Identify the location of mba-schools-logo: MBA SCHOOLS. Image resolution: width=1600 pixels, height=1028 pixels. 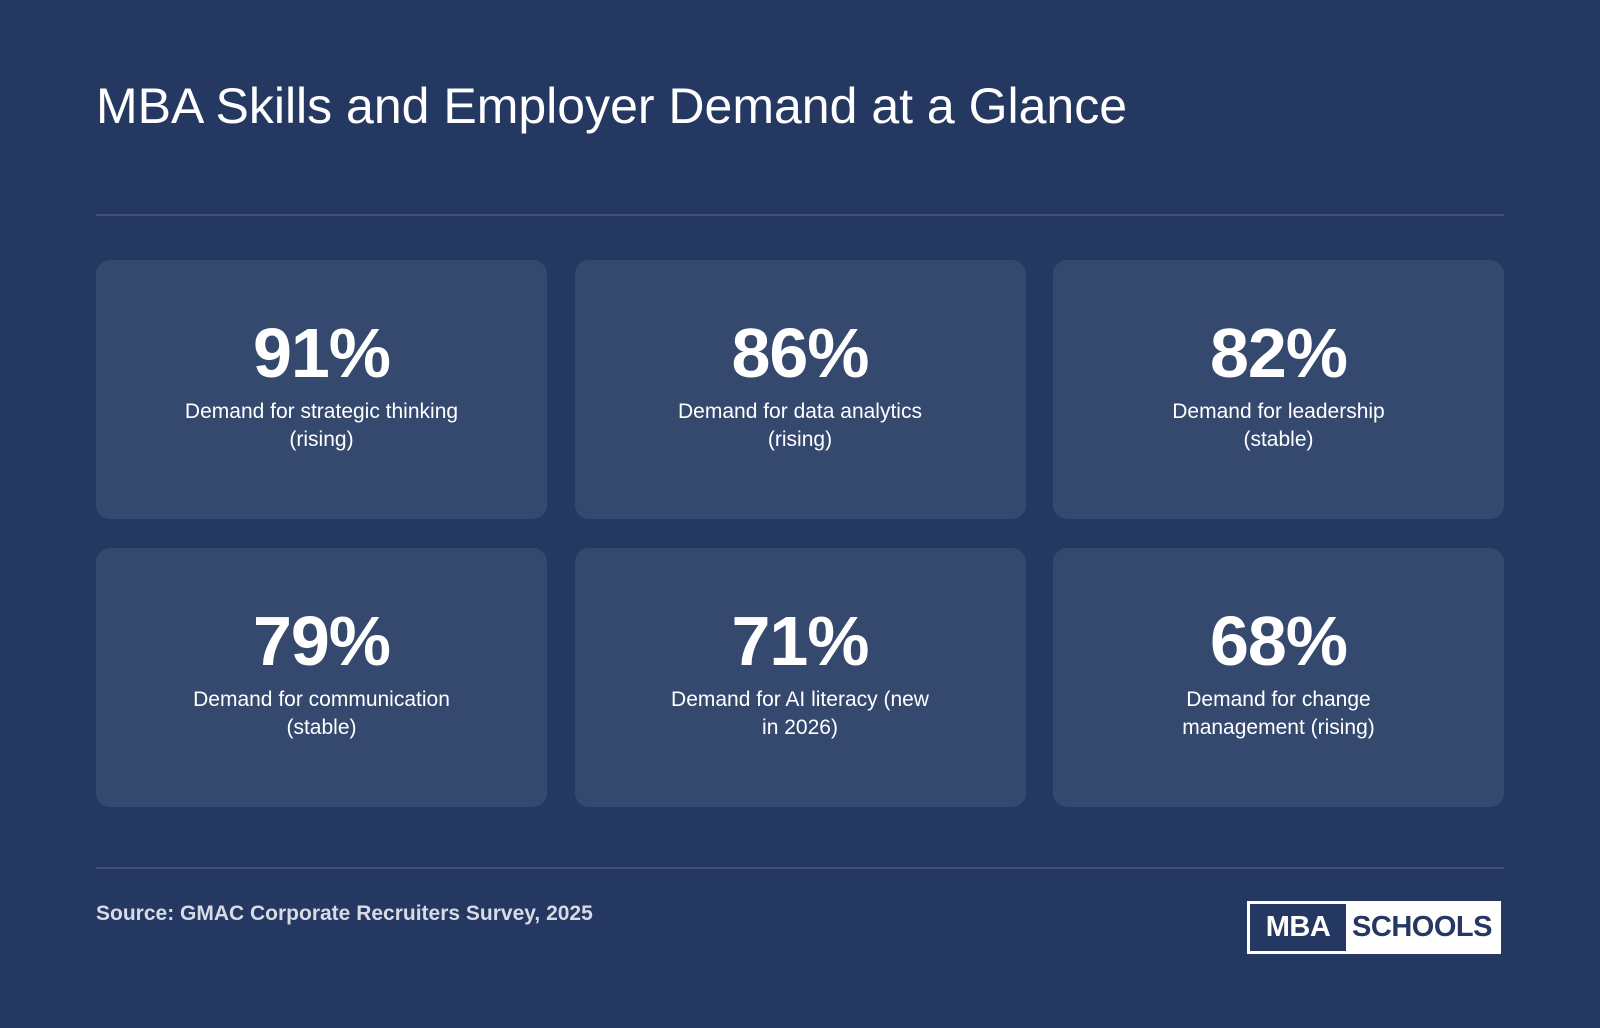
(1374, 927).